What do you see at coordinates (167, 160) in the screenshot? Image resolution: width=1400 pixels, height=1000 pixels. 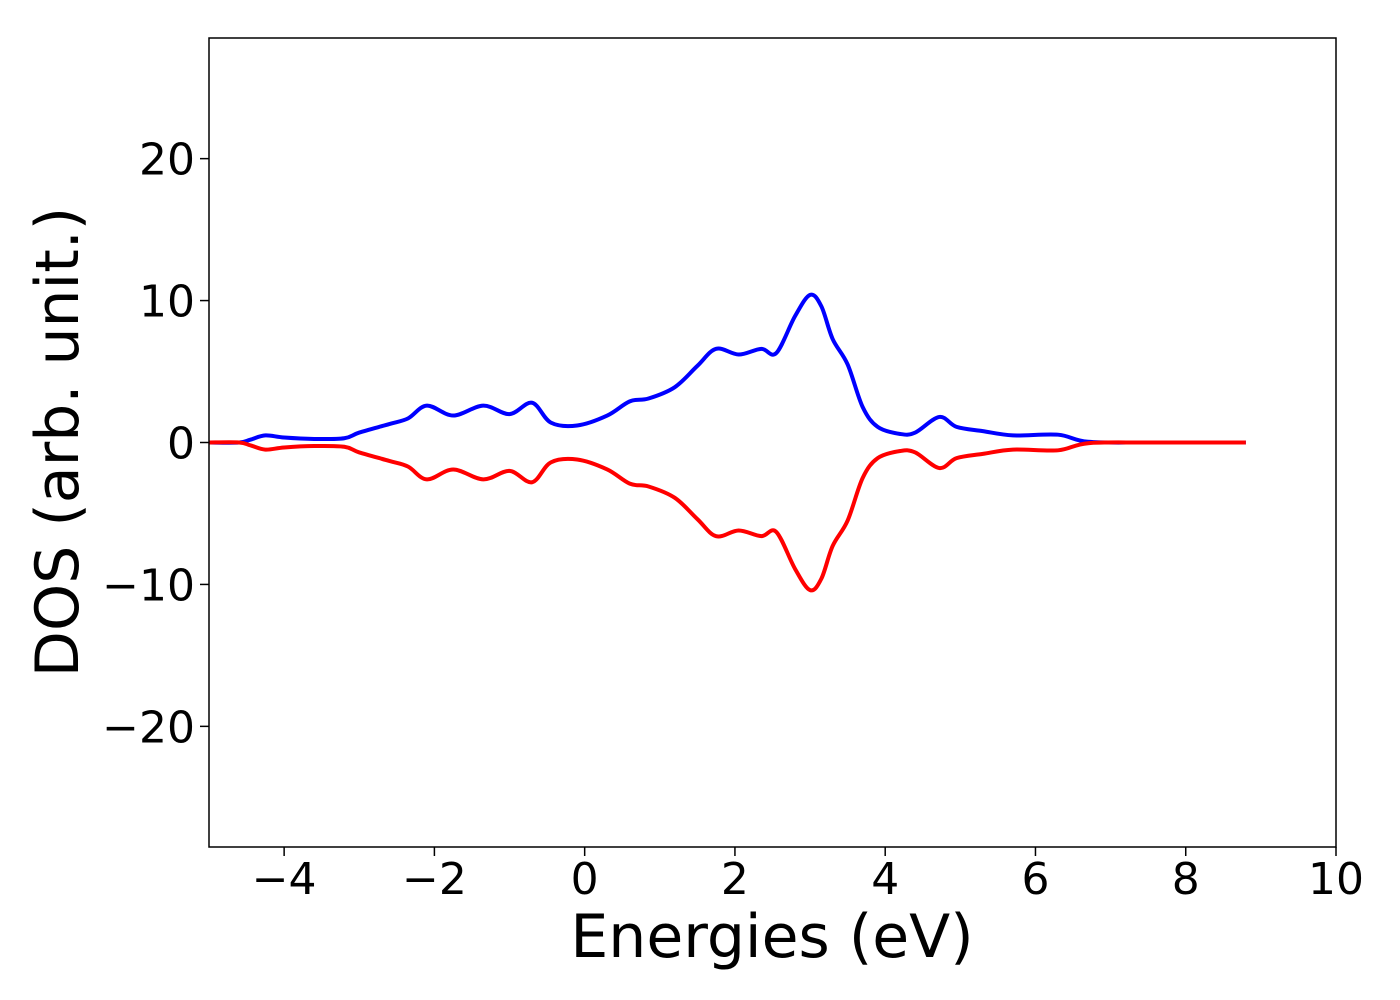 I see `y-tick-label: 20` at bounding box center [167, 160].